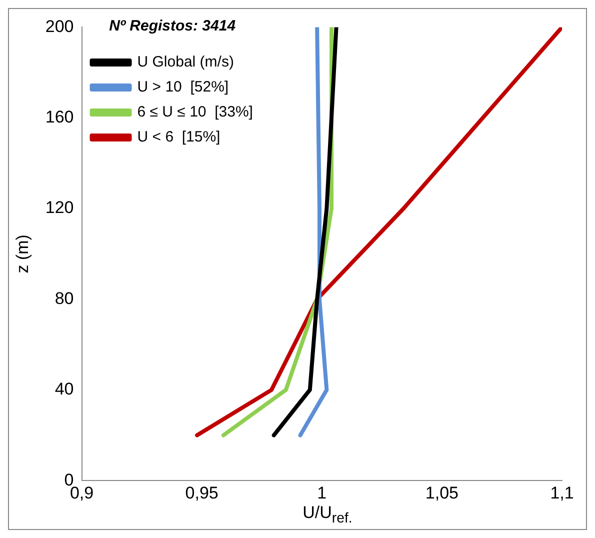 The width and height of the screenshot is (595, 538). I want to click on y-tick-label: 200, so click(59, 26).